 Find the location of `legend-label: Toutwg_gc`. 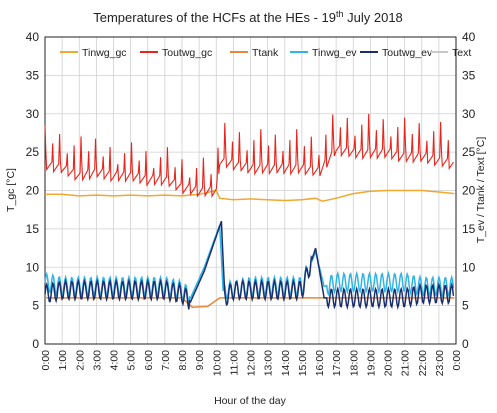

legend-label: Toutwg_gc is located at coordinates (187, 53).